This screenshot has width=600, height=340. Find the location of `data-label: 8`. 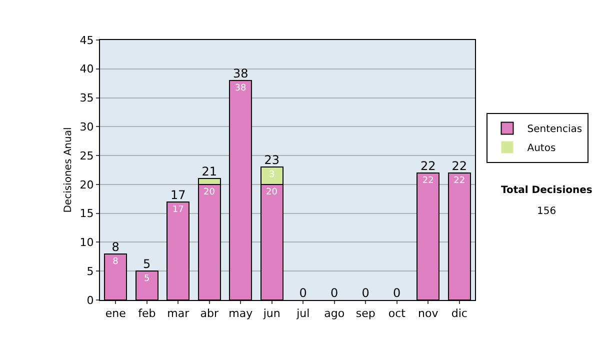

data-label: 8 is located at coordinates (115, 261).